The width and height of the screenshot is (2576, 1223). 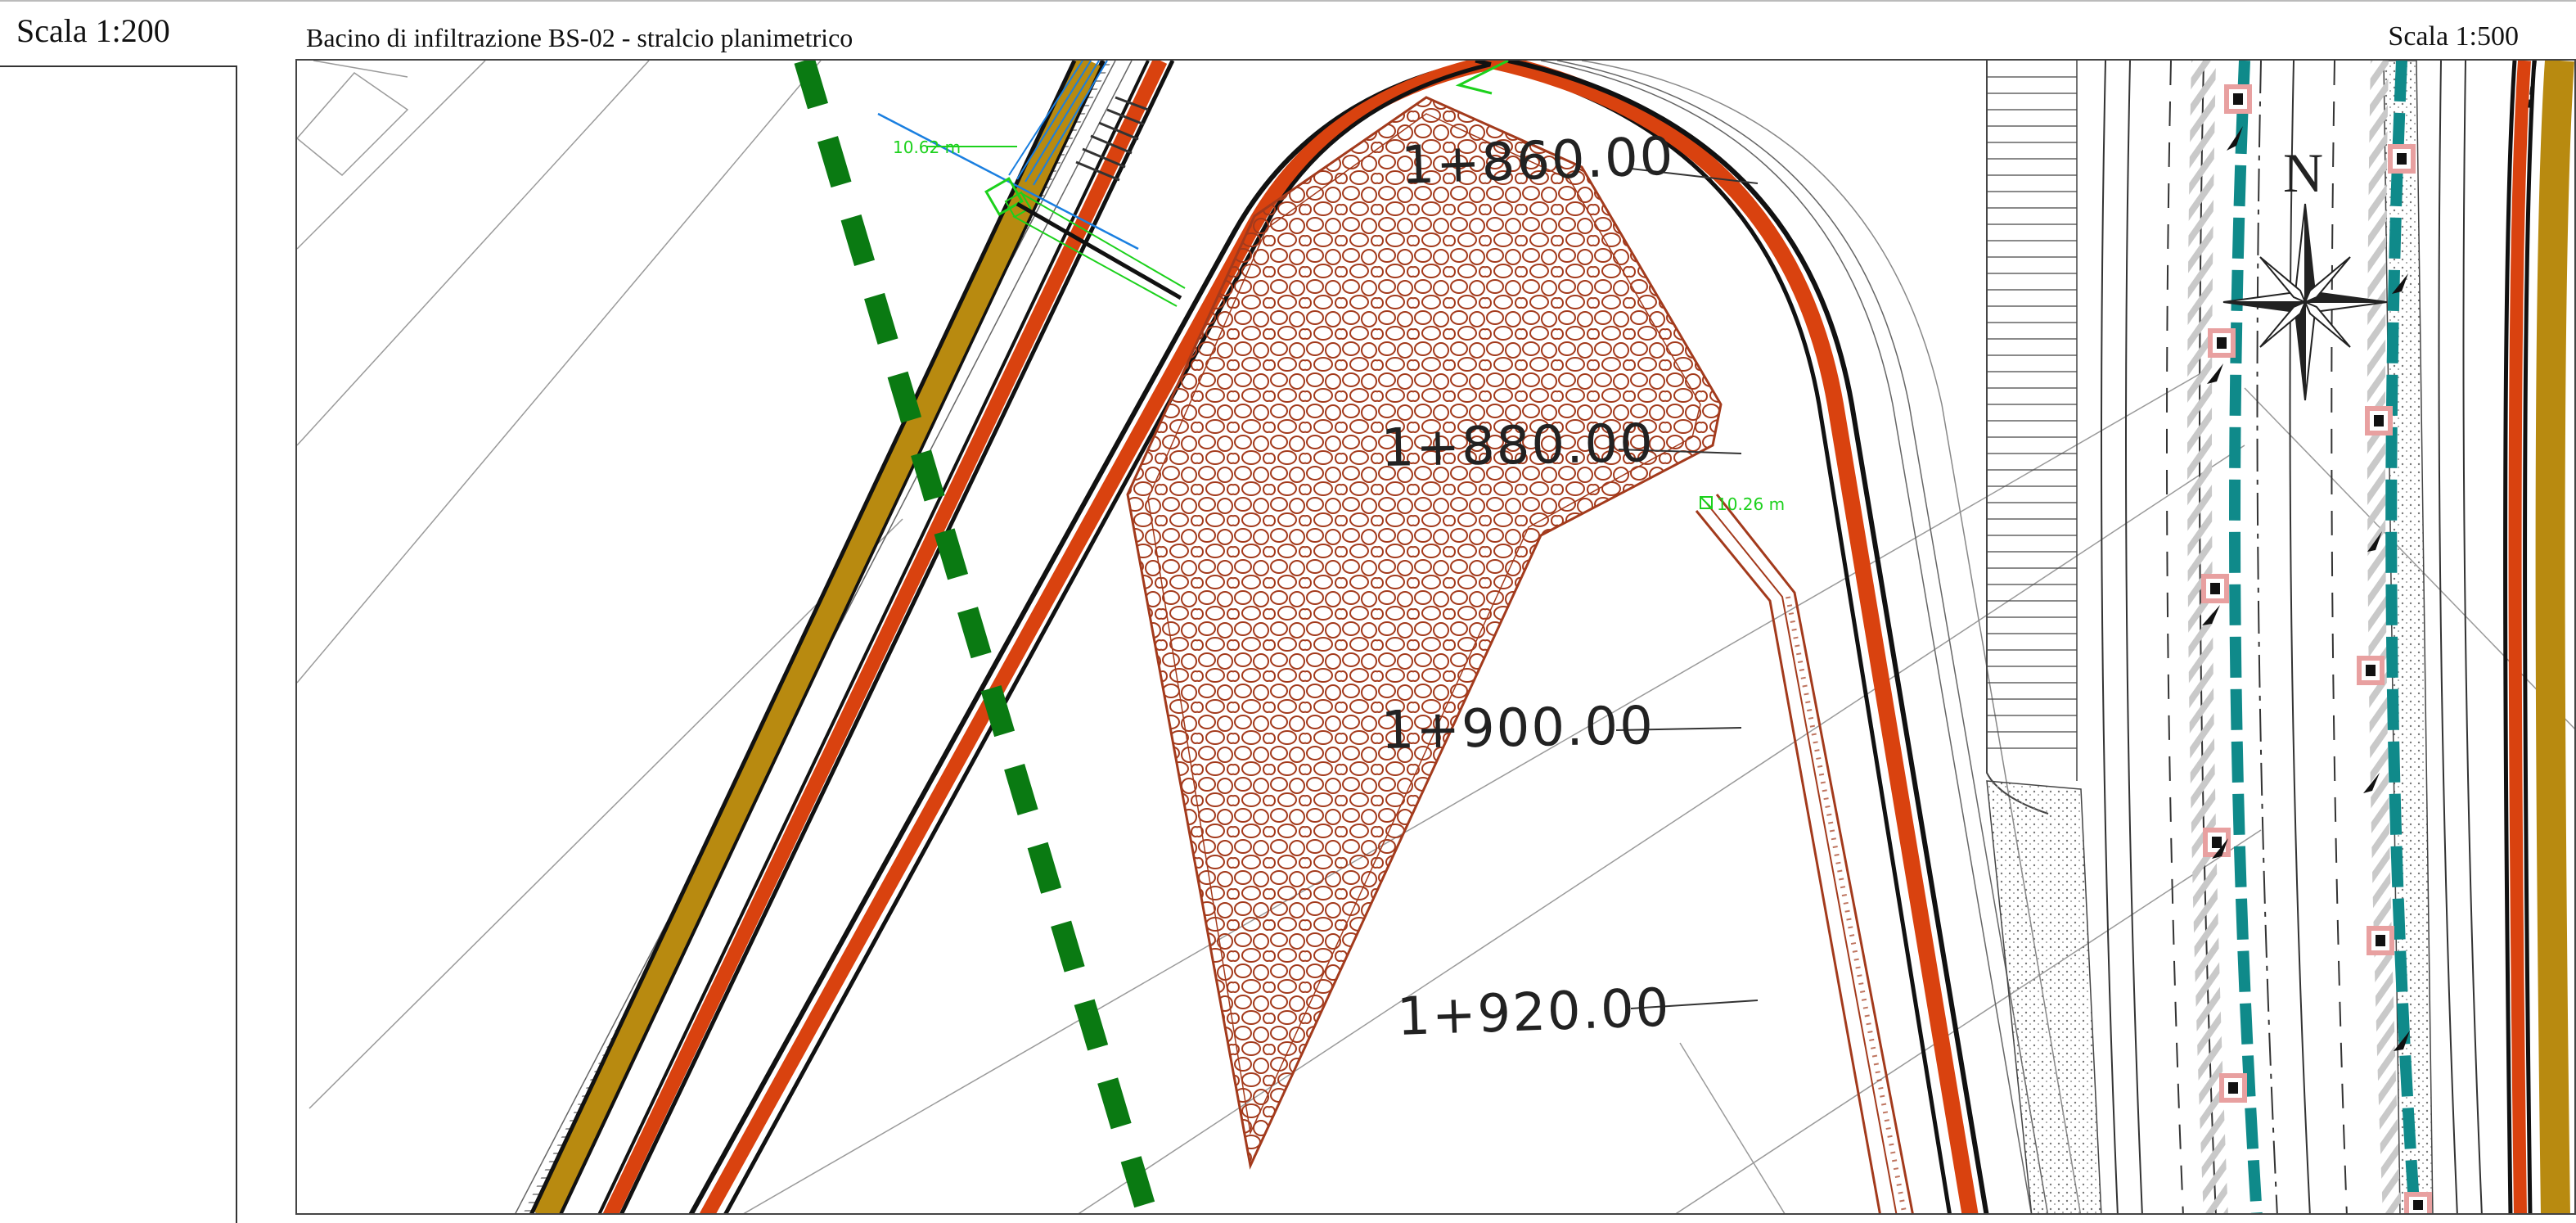 What do you see at coordinates (2044, 996) in the screenshot?
I see `dotted-sidewalk` at bounding box center [2044, 996].